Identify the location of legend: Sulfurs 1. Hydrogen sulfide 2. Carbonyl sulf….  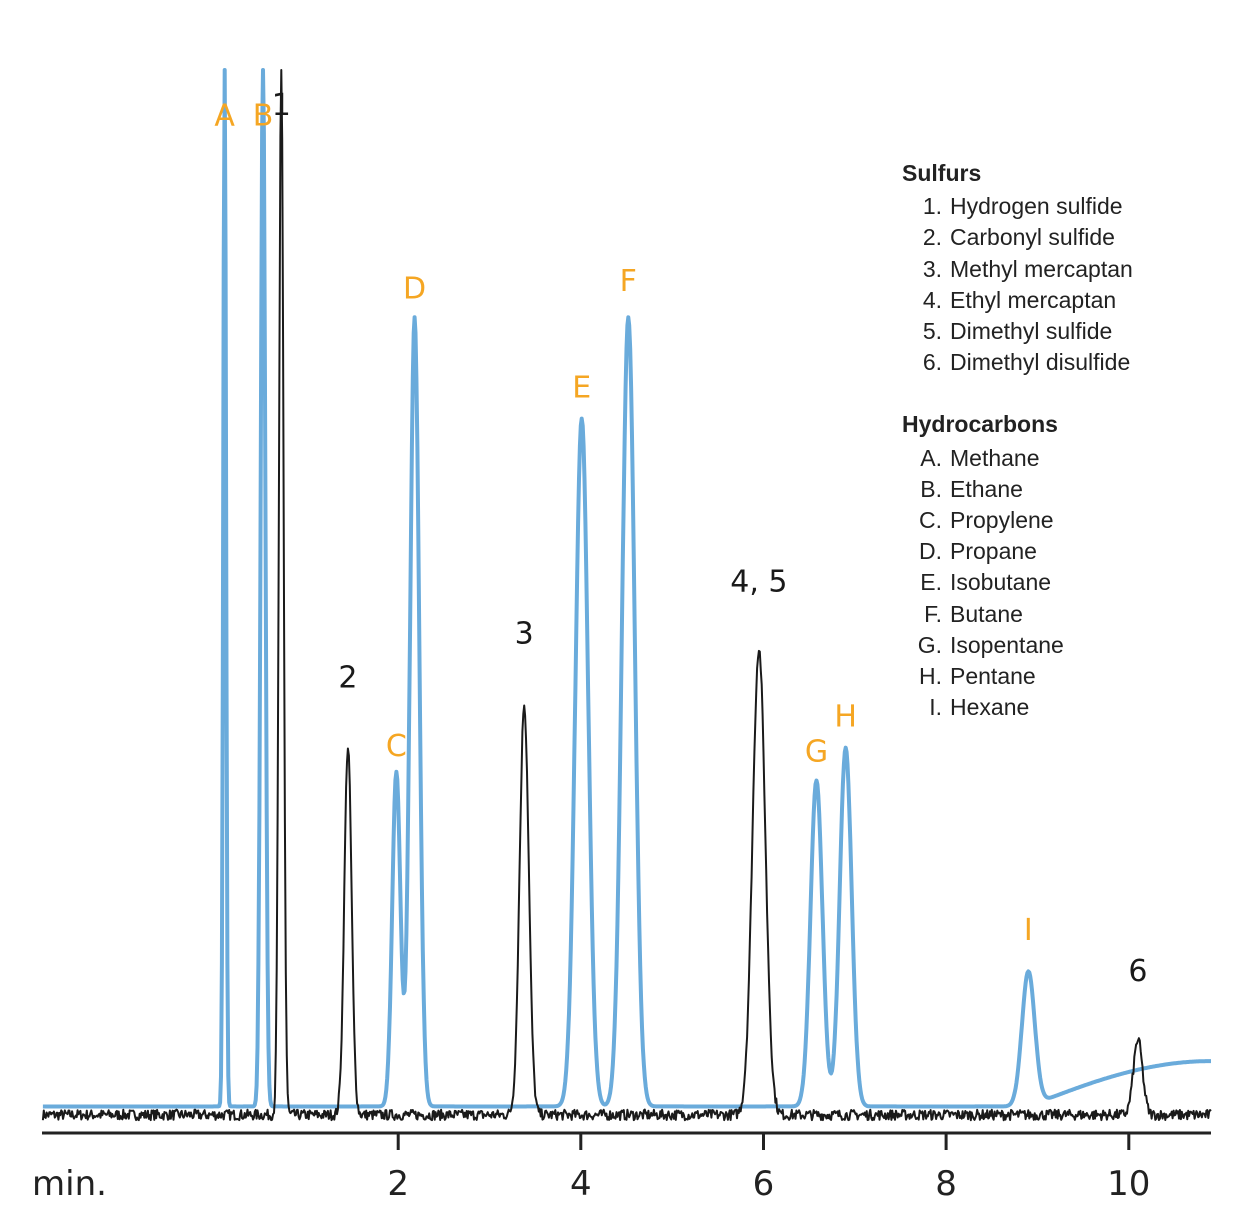
(1017, 456).